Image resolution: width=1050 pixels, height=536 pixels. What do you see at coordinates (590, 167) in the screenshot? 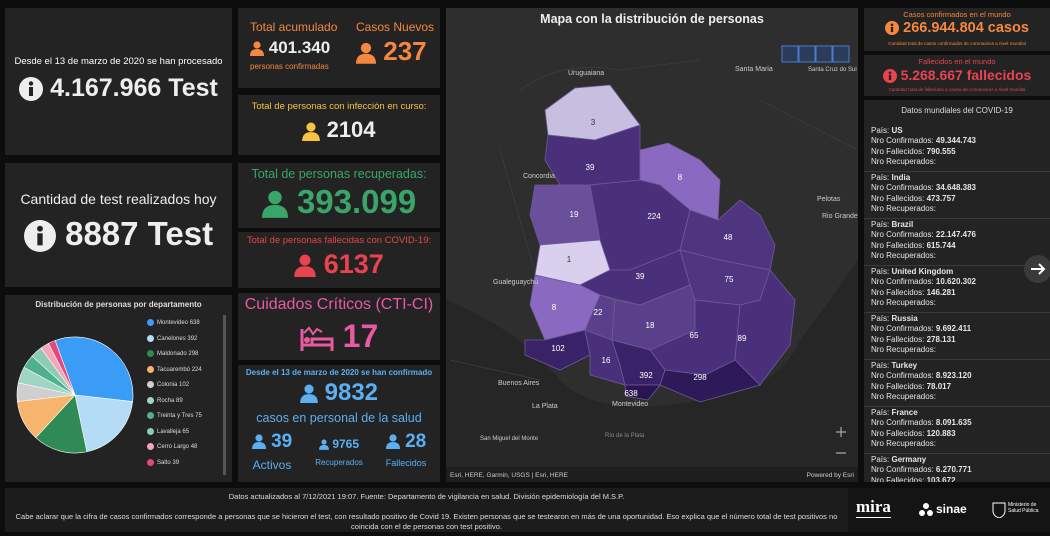
I see `region-label: 39` at bounding box center [590, 167].